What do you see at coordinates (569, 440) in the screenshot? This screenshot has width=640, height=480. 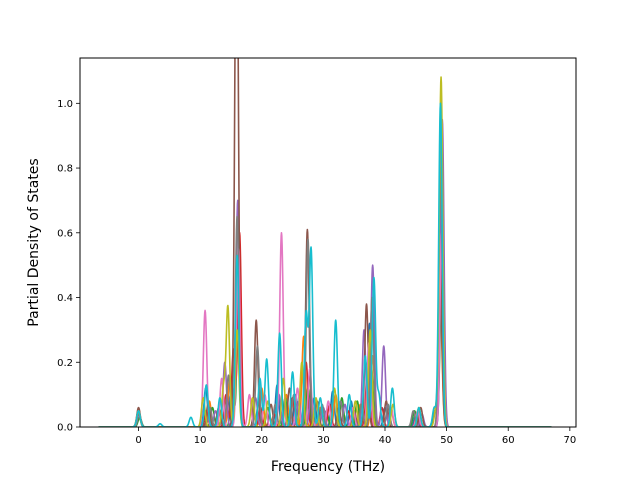 I see `x-tick-label: 70` at bounding box center [569, 440].